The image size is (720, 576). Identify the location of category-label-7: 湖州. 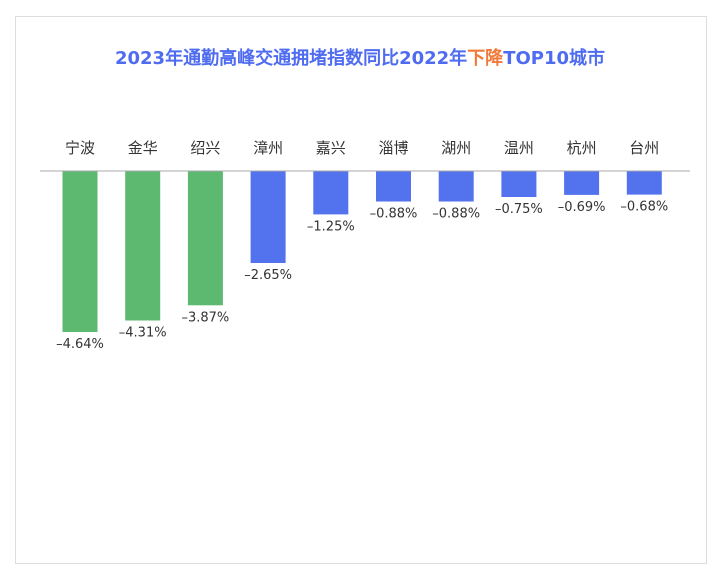
(456, 148).